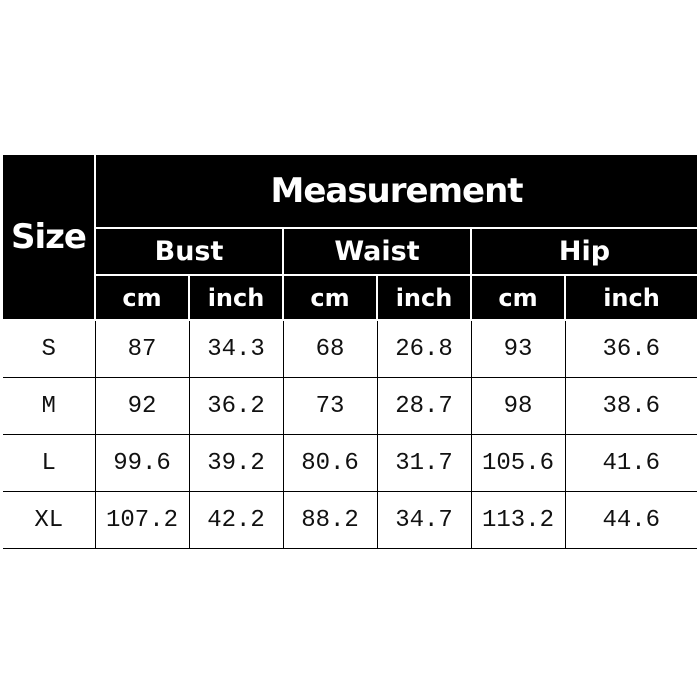  Describe the element at coordinates (518, 520) in the screenshot. I see `value-cell: 113.2` at that location.